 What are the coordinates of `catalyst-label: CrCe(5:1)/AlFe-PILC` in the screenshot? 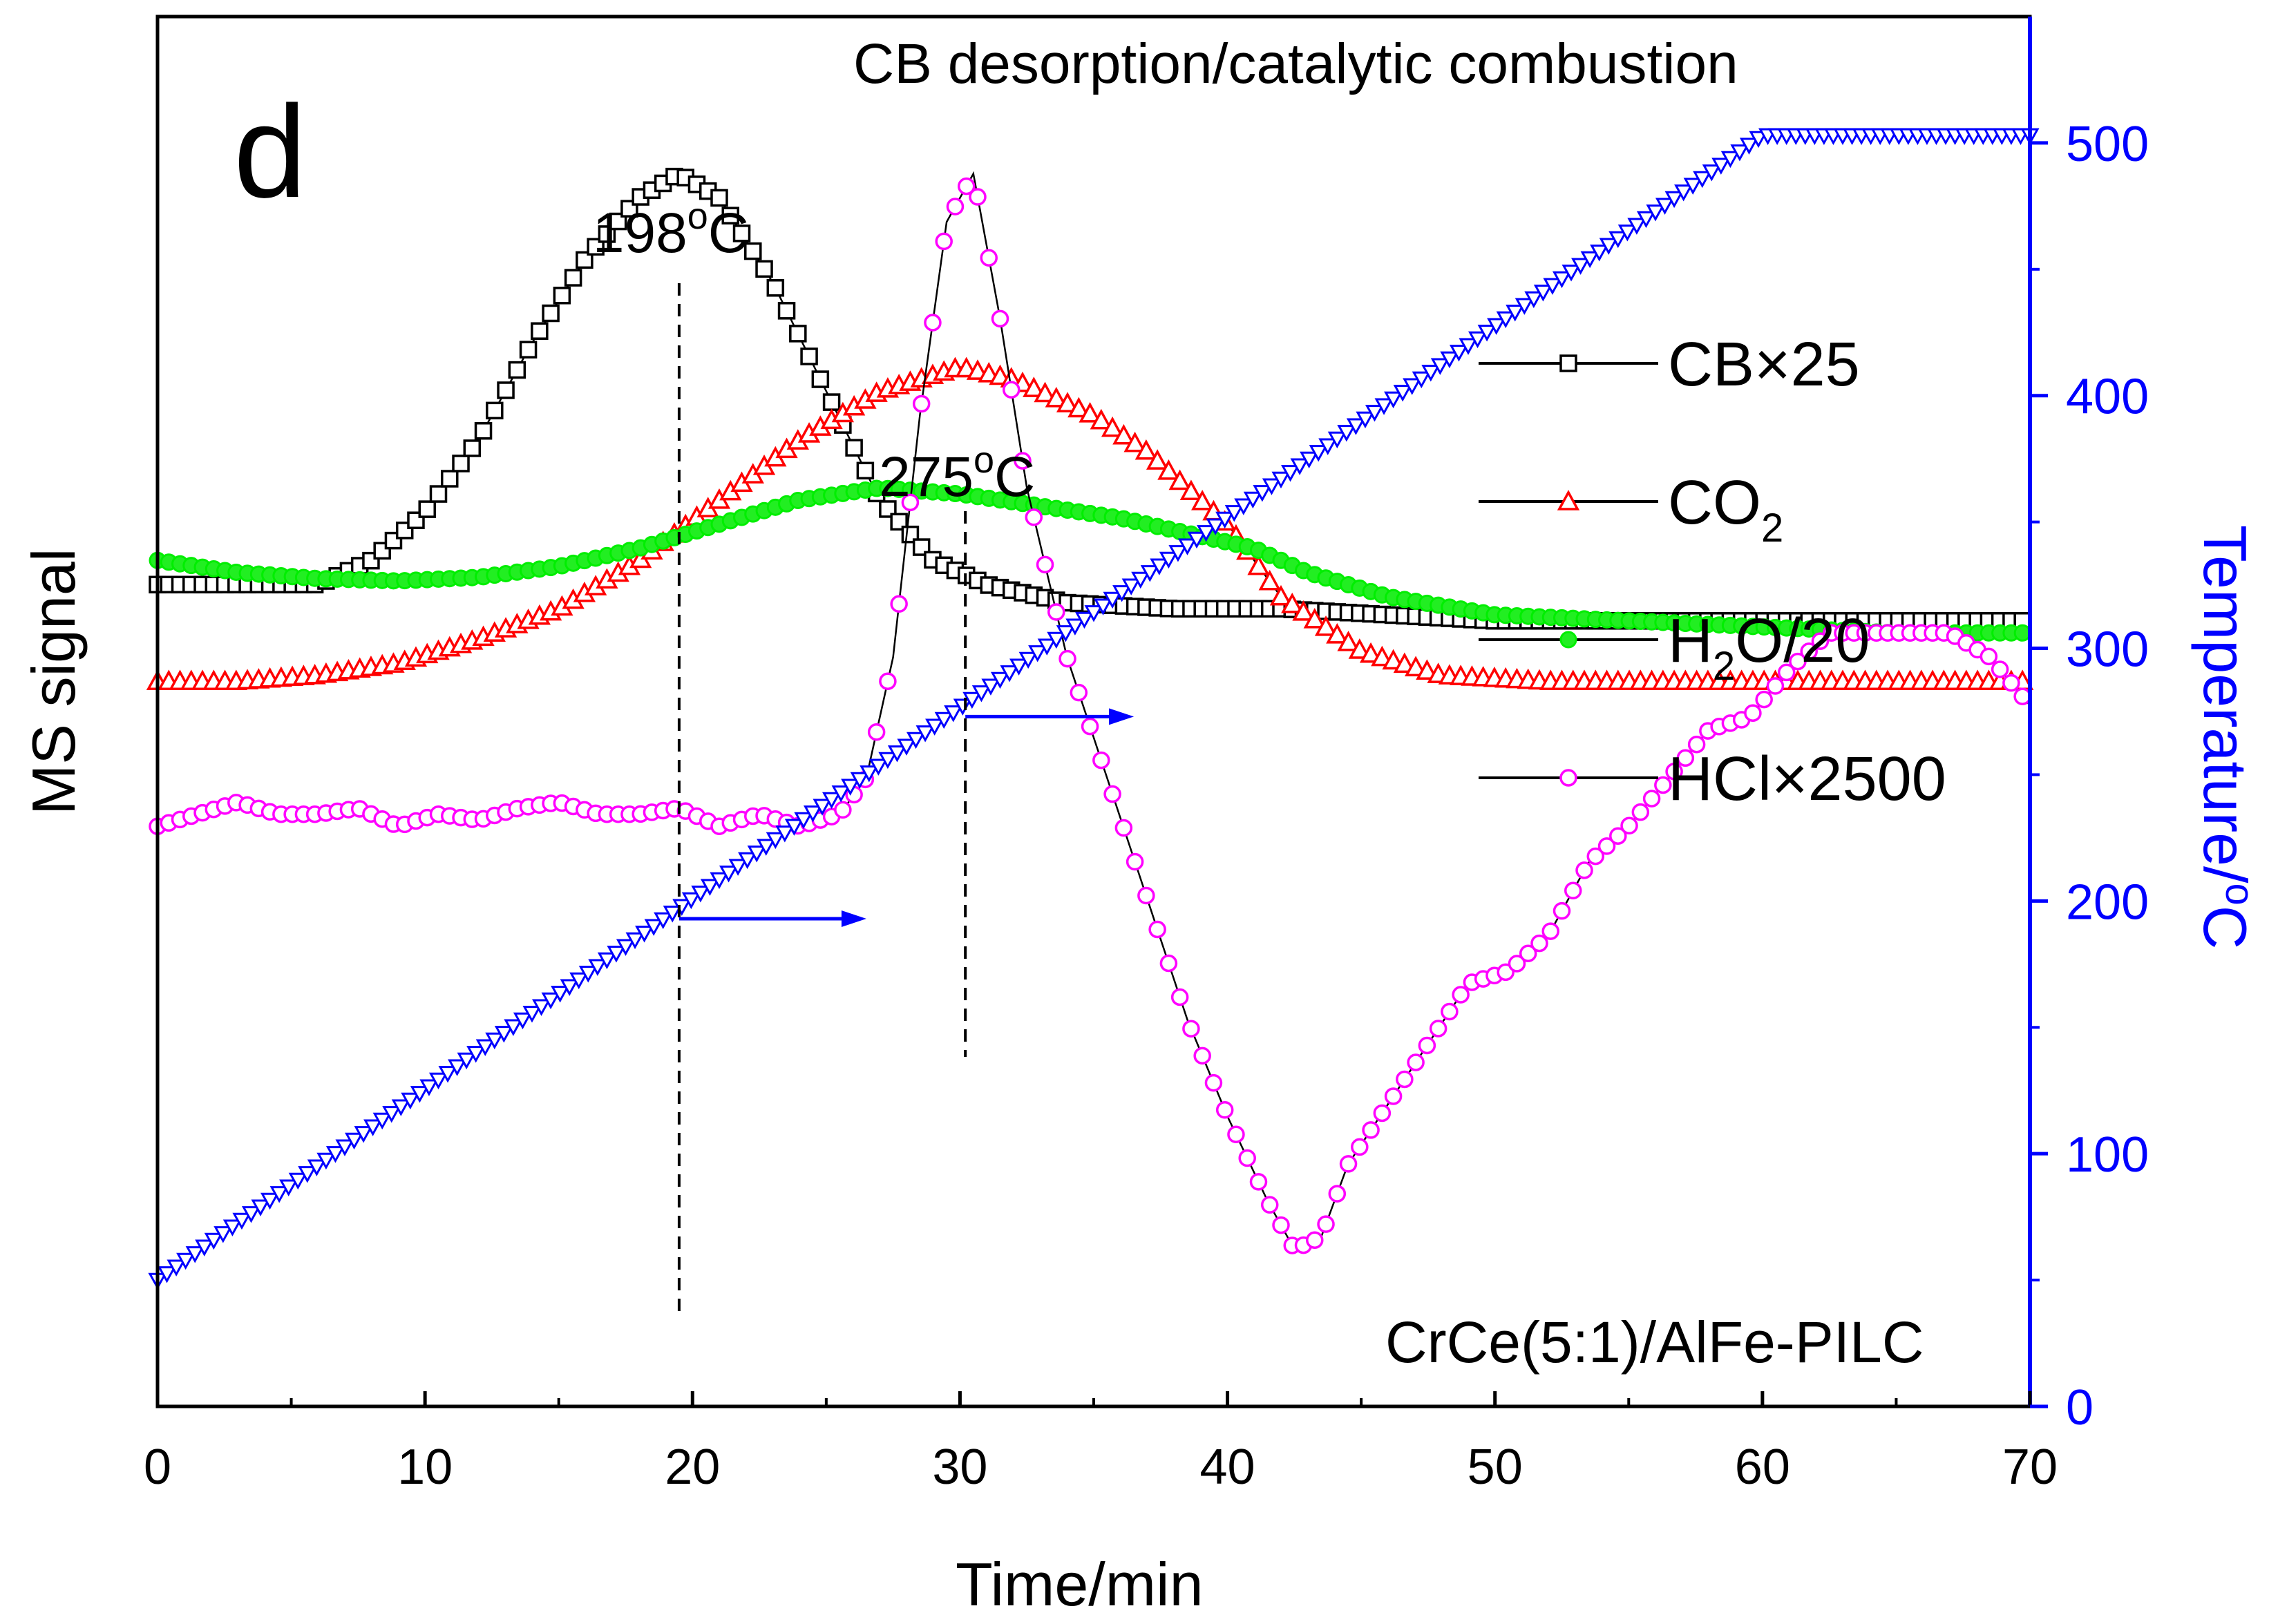 It's located at (1654, 1342).